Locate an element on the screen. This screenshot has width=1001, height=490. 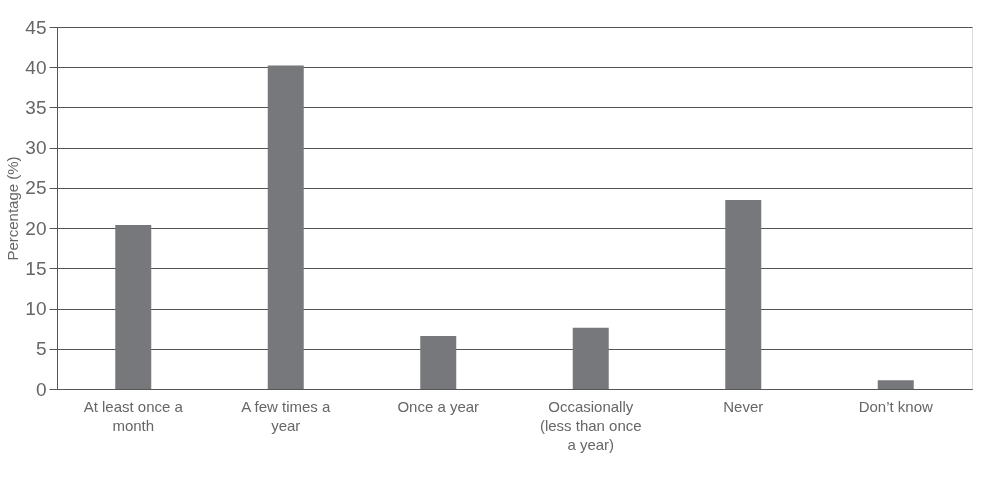
x-tick-label: Once a year is located at coordinates (438, 406).